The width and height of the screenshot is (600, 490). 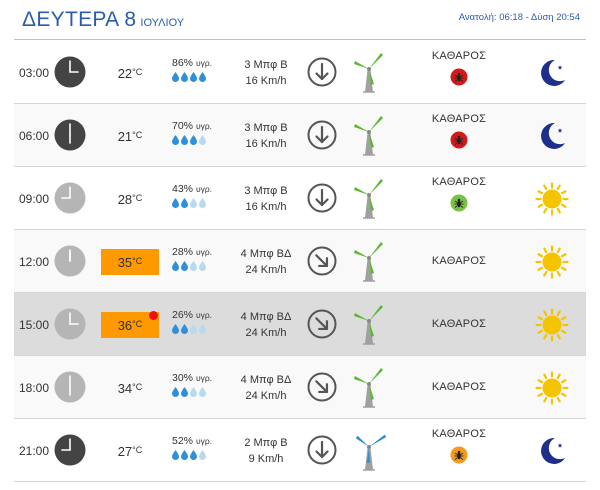 What do you see at coordinates (183, 315) in the screenshot?
I see `humidity-value: 26%` at bounding box center [183, 315].